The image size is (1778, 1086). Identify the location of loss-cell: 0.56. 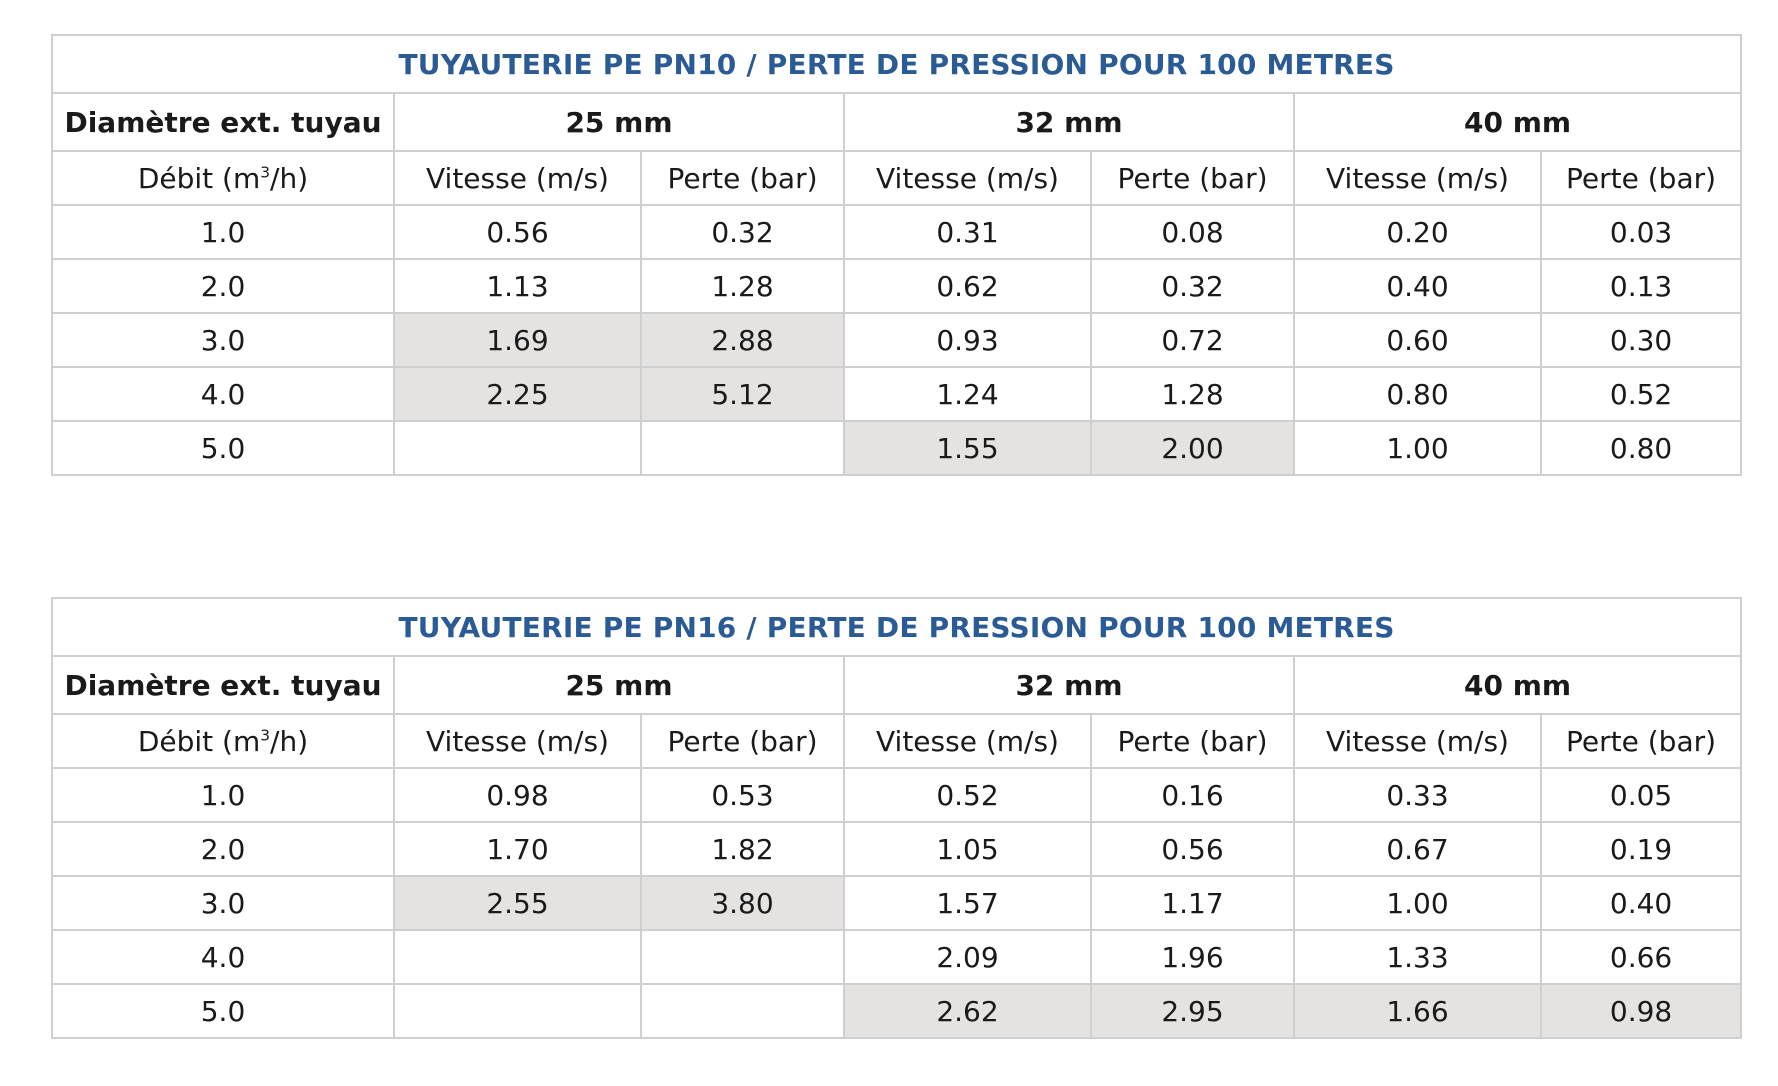
(1192, 849).